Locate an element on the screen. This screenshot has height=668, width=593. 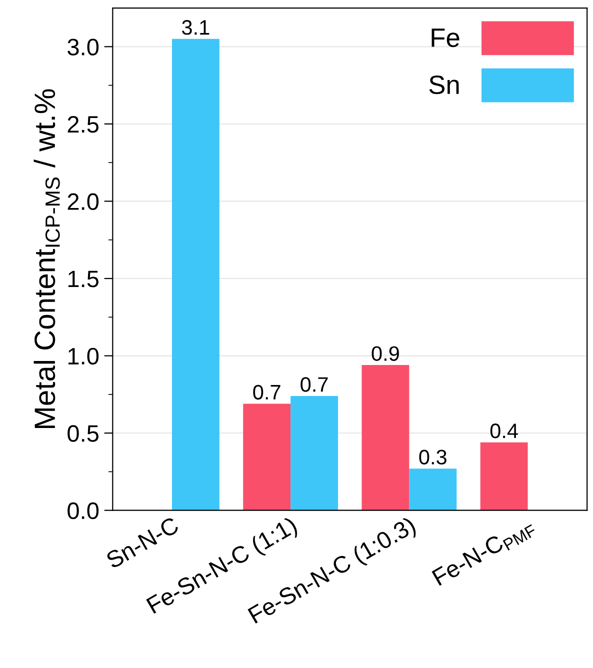
y-tick-label: 0.5 is located at coordinates (83, 433).